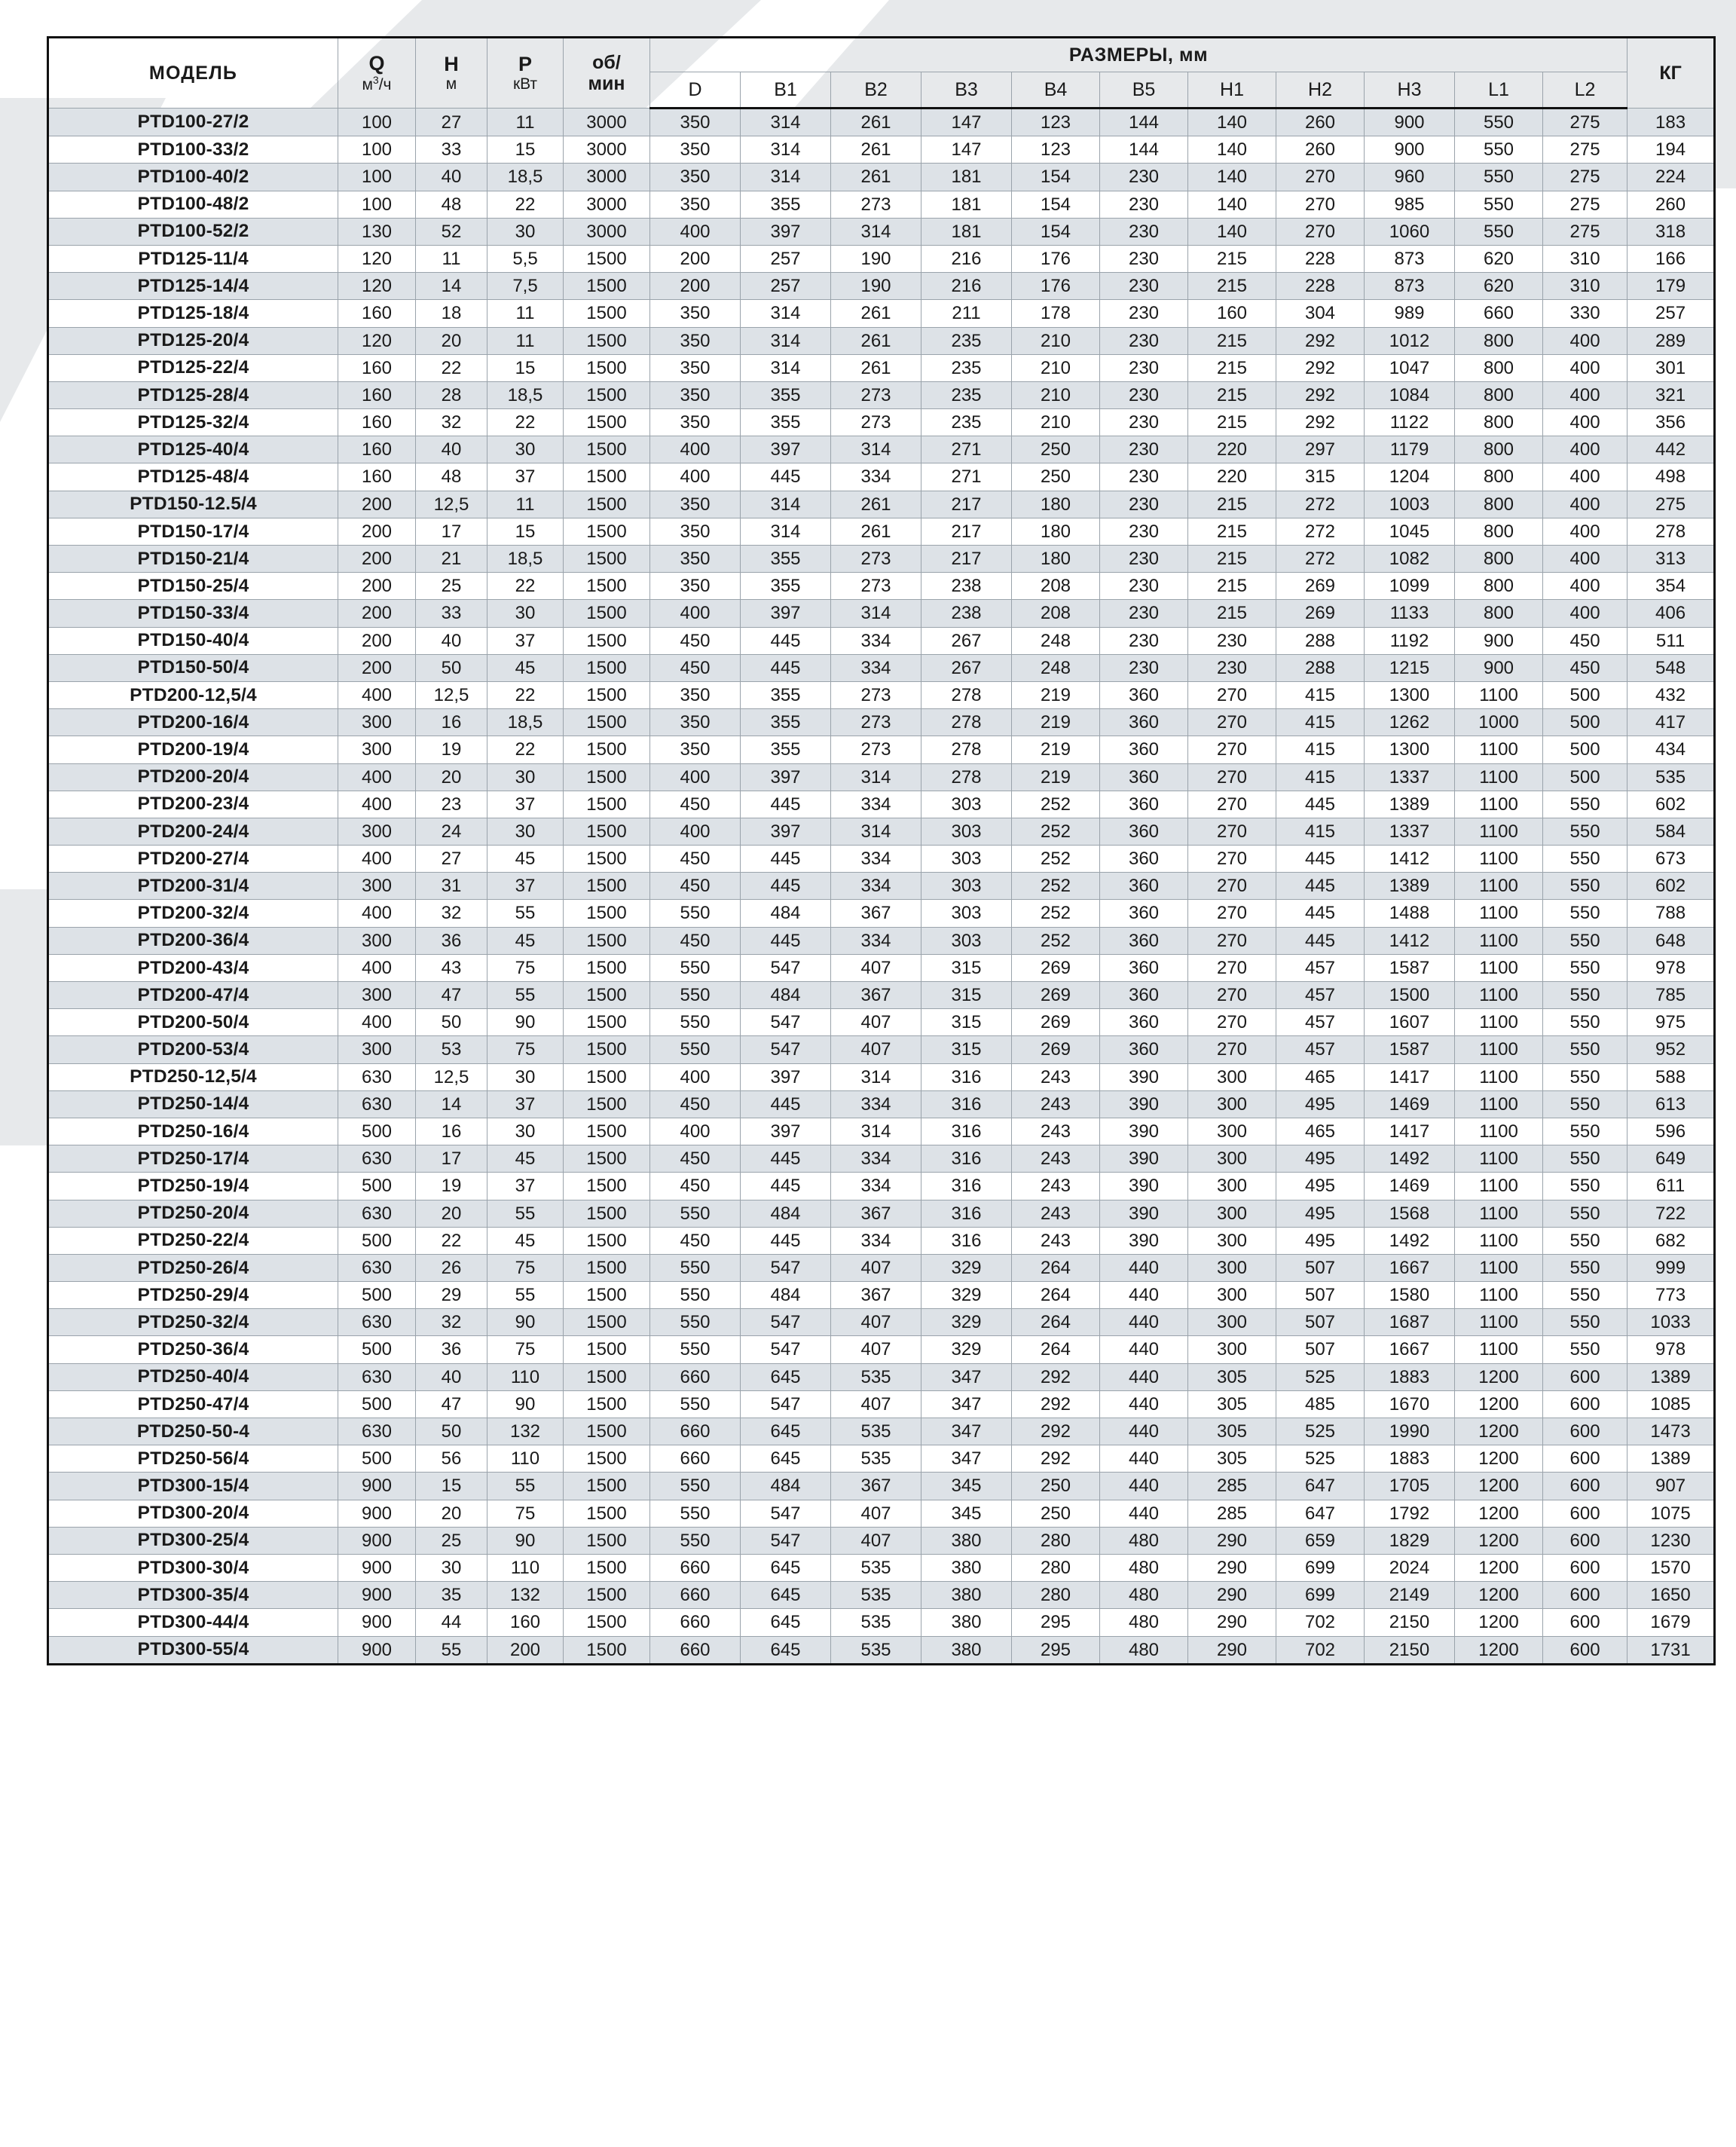 The width and height of the screenshot is (1736, 2147). What do you see at coordinates (1055, 913) in the screenshot?
I see `cell-b4: 252` at bounding box center [1055, 913].